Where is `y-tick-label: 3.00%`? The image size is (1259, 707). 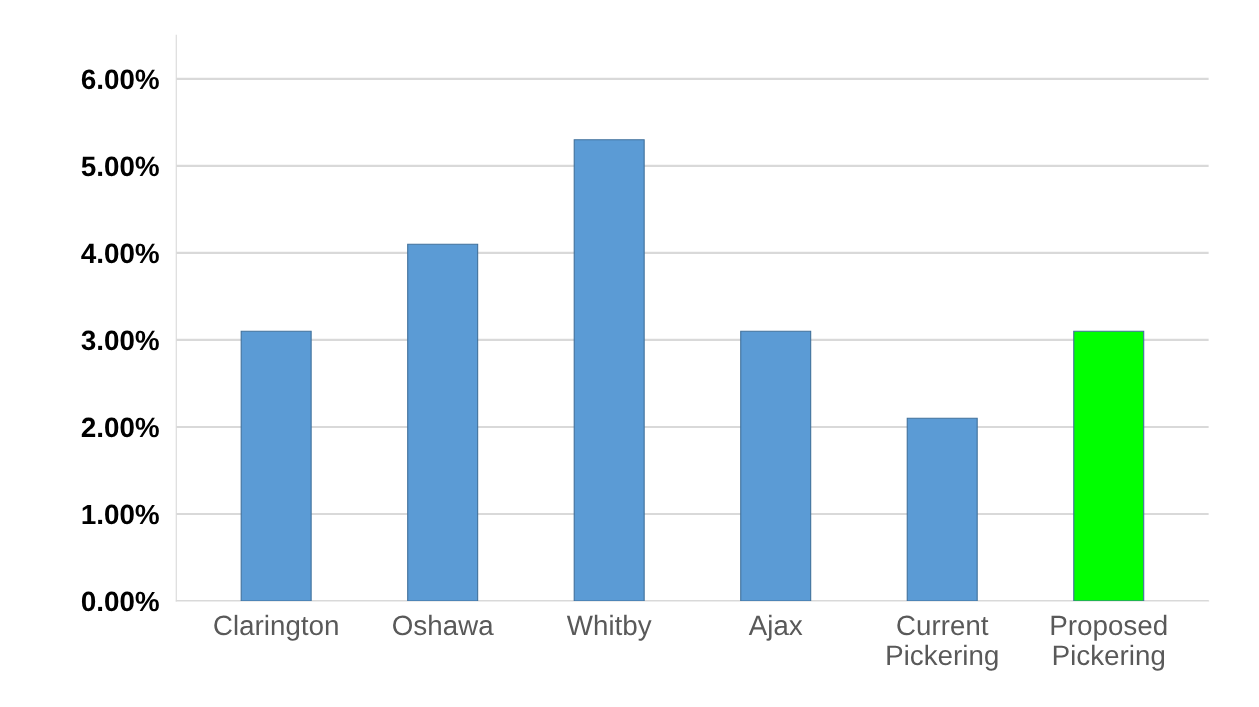 y-tick-label: 3.00% is located at coordinates (120, 340).